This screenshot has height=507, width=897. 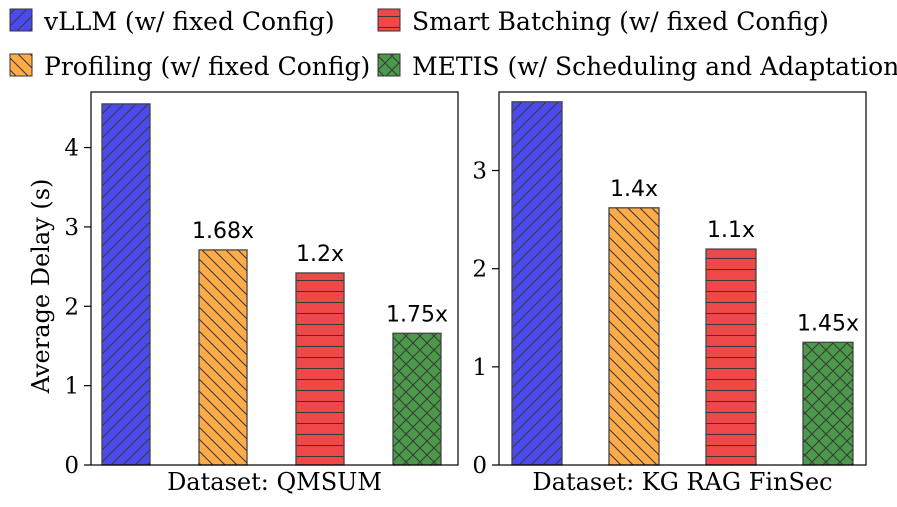 I want to click on legend-swatch-profiling-hatch, so click(x=21, y=65).